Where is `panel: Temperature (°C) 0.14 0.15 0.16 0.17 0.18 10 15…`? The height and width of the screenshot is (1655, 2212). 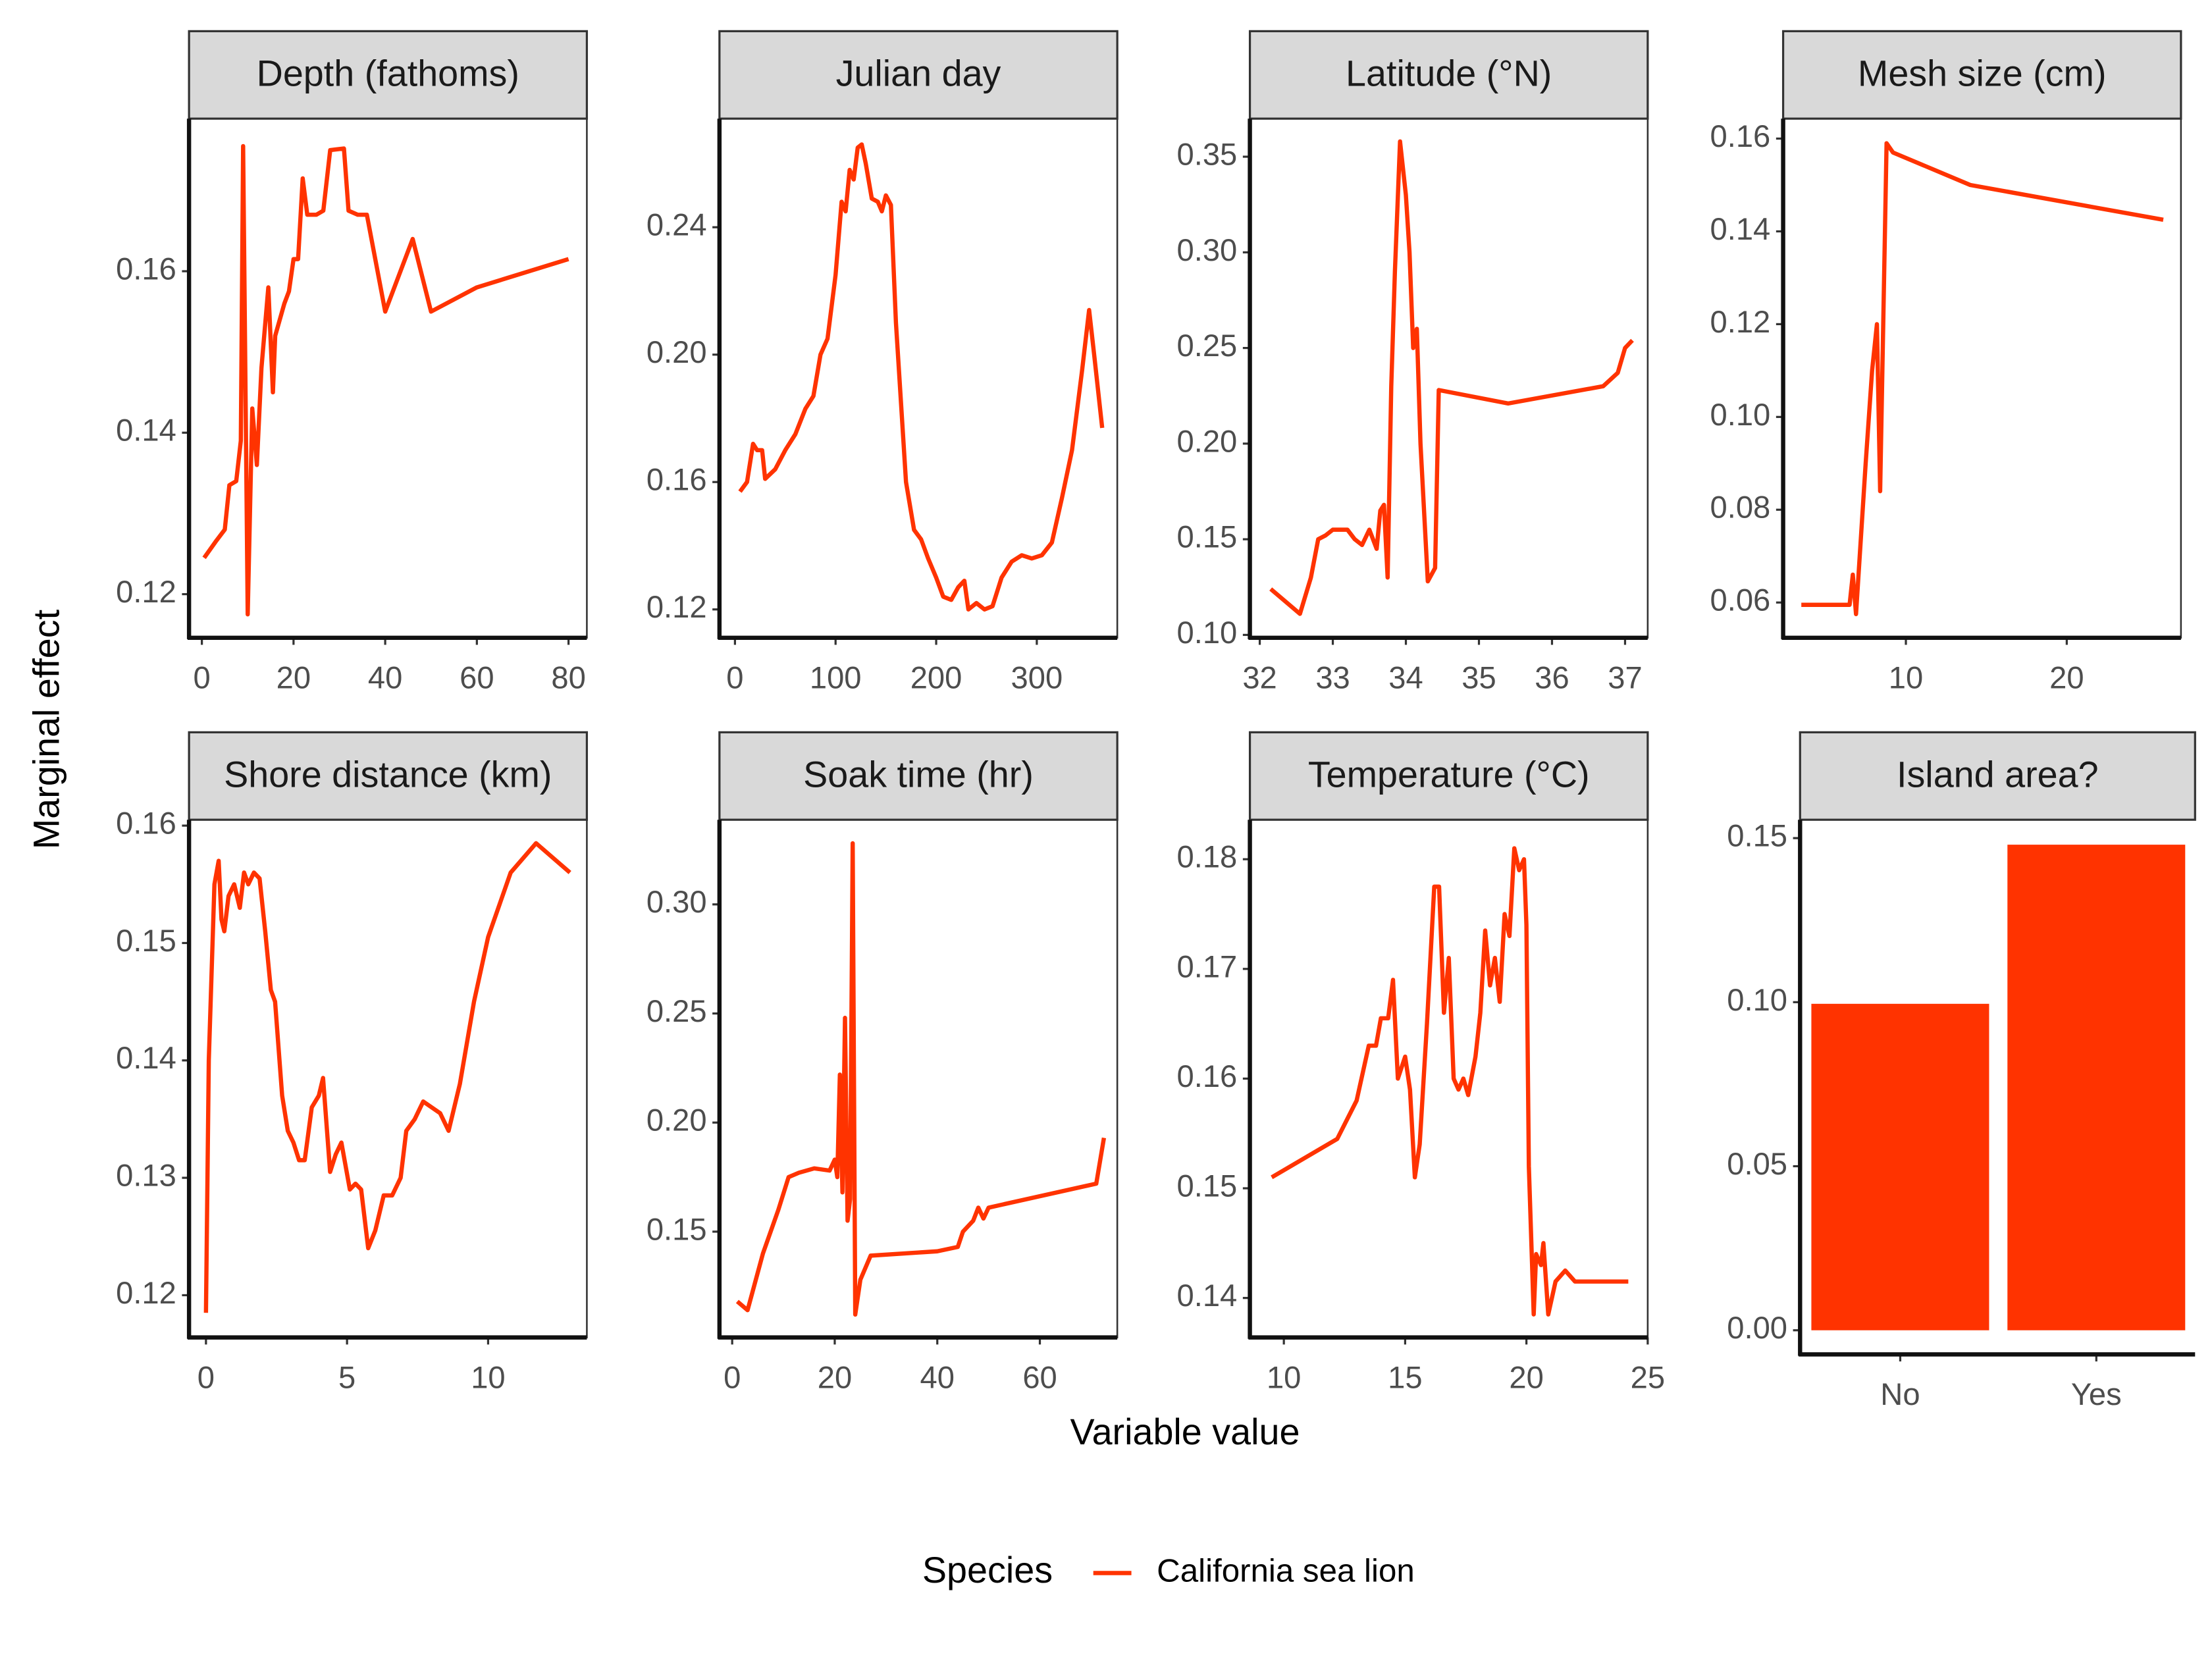 panel: Temperature (°C) 0.14 0.15 0.16 0.17 0.18 10 15… is located at coordinates (1421, 1062).